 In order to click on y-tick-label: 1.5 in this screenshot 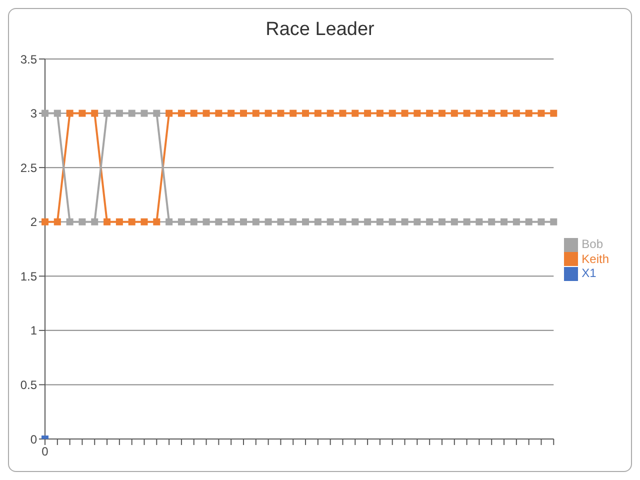, I will do `click(29, 276)`.